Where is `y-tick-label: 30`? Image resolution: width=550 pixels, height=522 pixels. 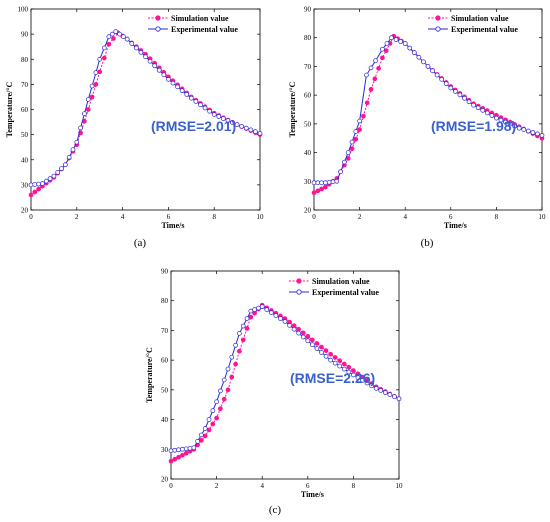 y-tick-label: 30 is located at coordinates (25, 185).